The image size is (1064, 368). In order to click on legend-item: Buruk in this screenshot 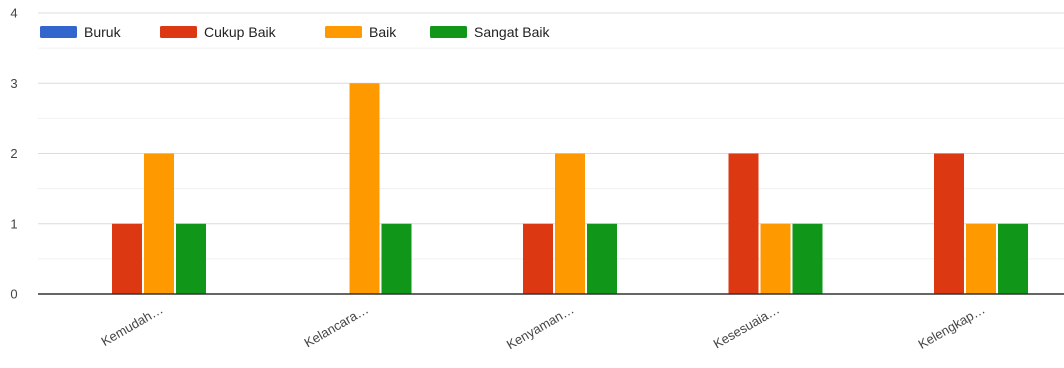, I will do `click(81, 32)`.